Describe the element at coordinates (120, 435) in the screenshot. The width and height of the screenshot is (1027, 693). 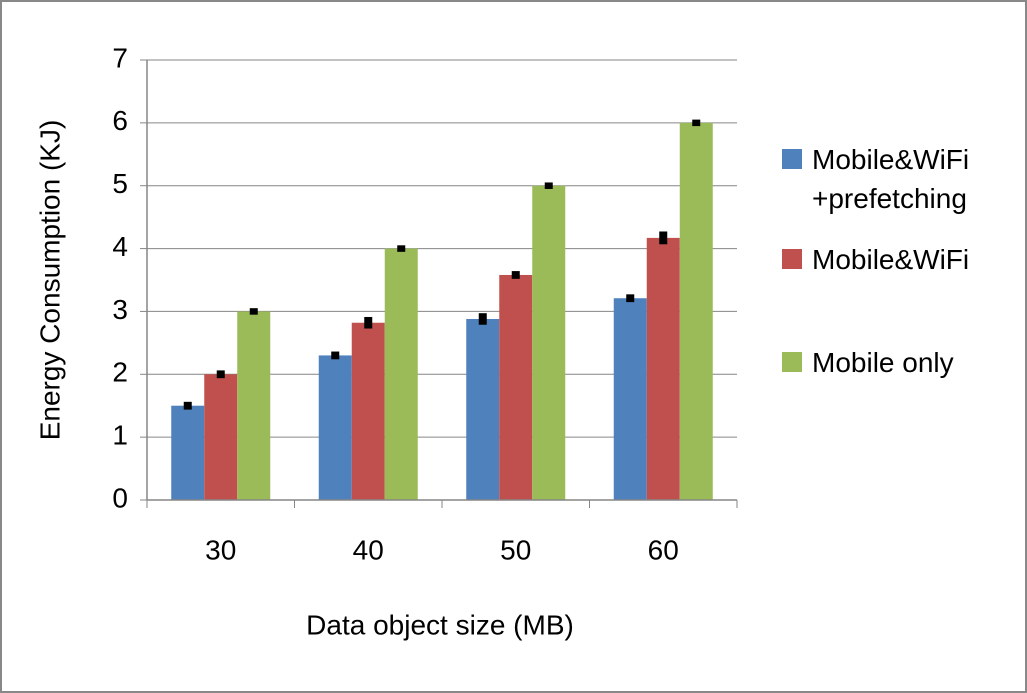
I see `y-tick-label: 1` at that location.